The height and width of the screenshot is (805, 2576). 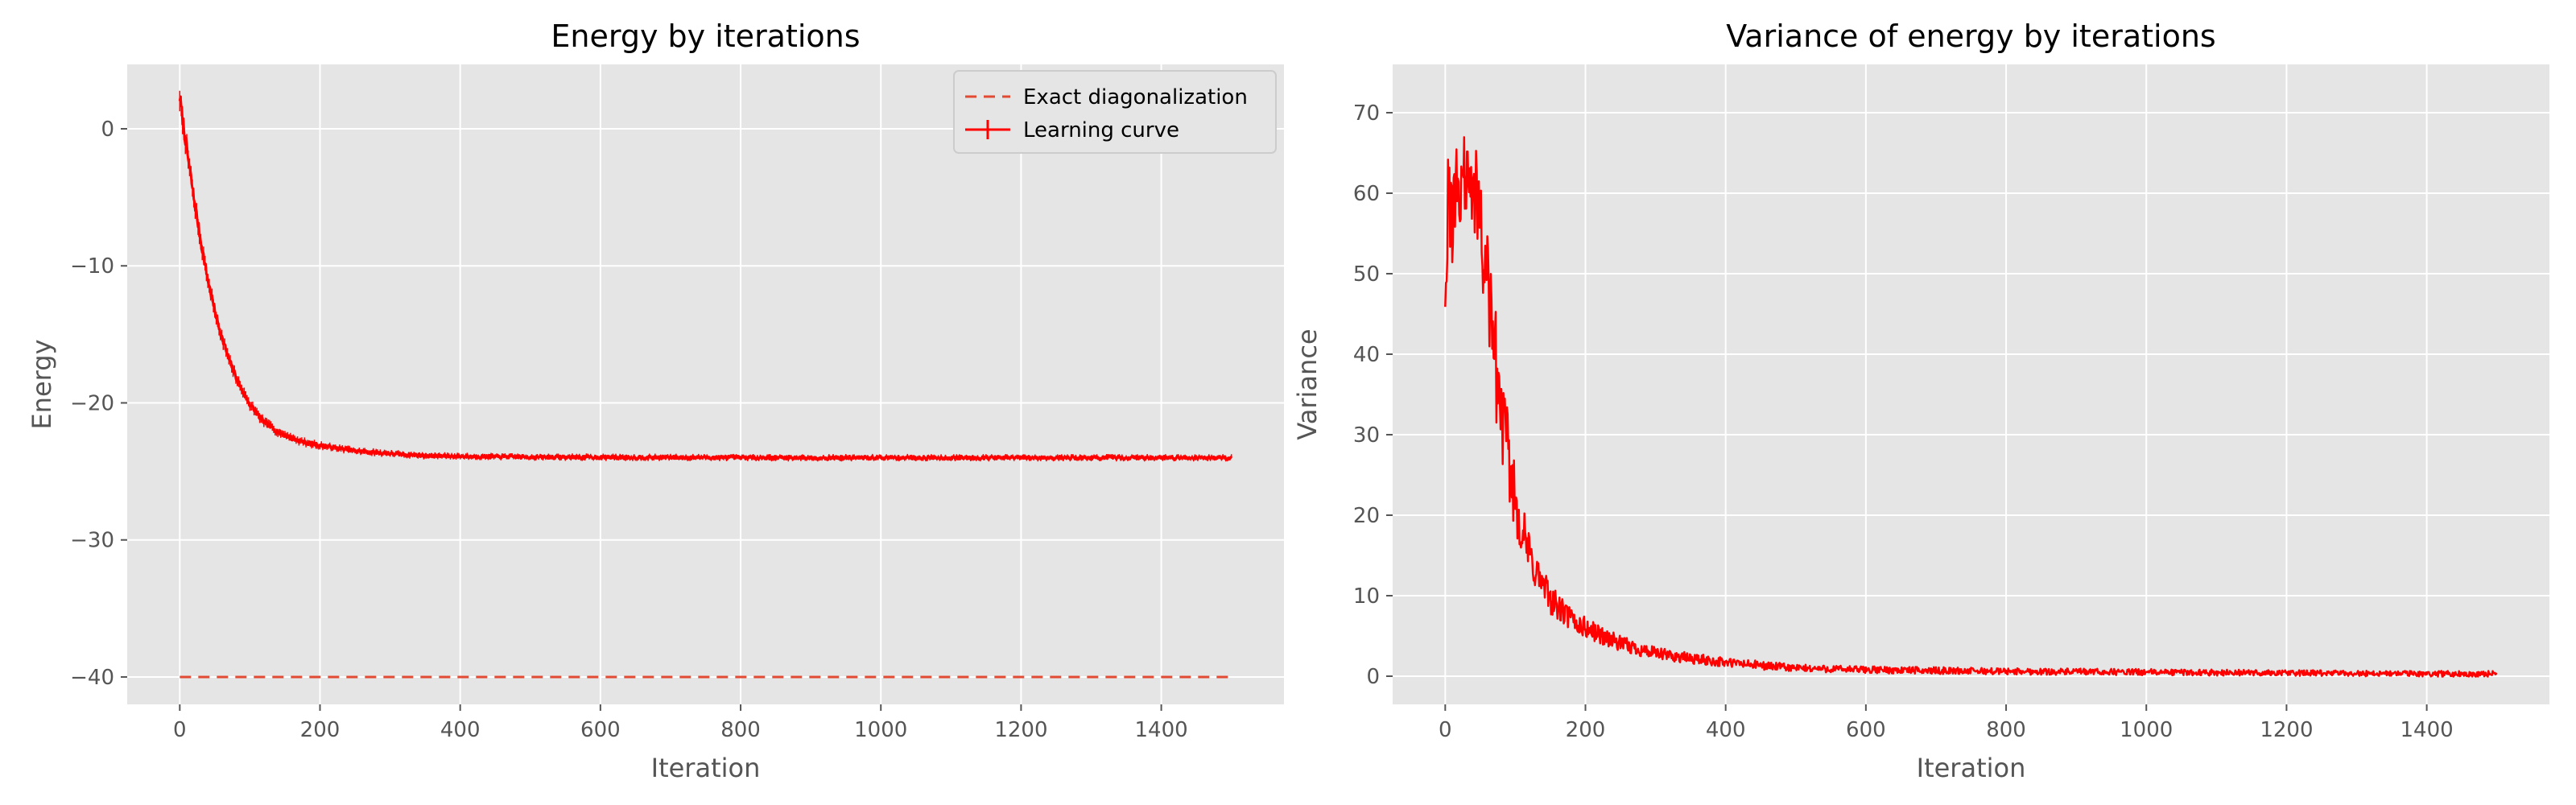 I want to click on y-tick-label: 20, so click(x=1366, y=516).